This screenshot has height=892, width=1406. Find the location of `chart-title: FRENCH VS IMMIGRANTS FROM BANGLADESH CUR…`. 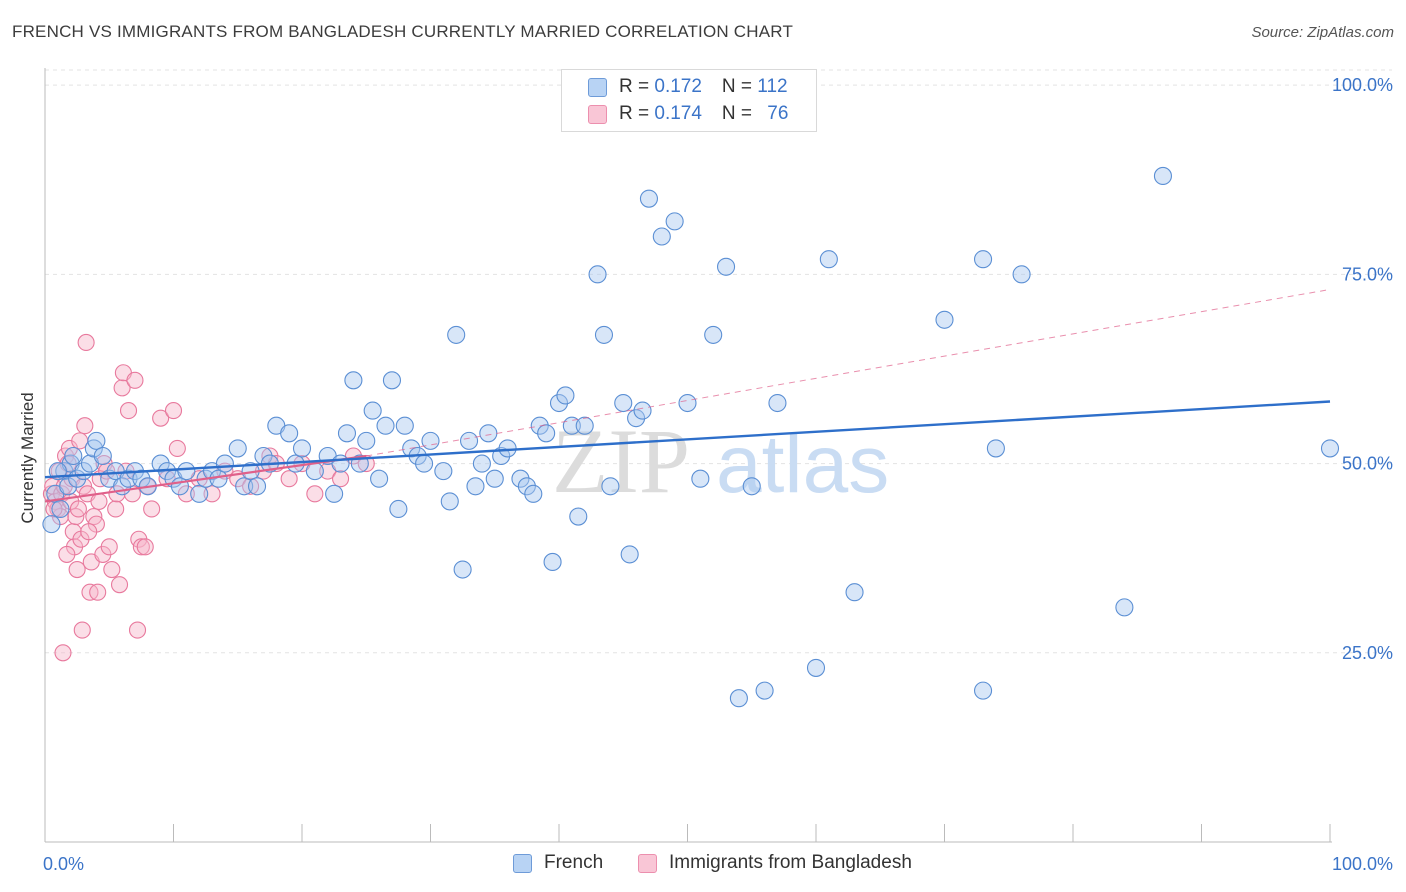

chart-title: FRENCH VS IMMIGRANTS FROM BANGLADESH CUR… is located at coordinates (403, 31).